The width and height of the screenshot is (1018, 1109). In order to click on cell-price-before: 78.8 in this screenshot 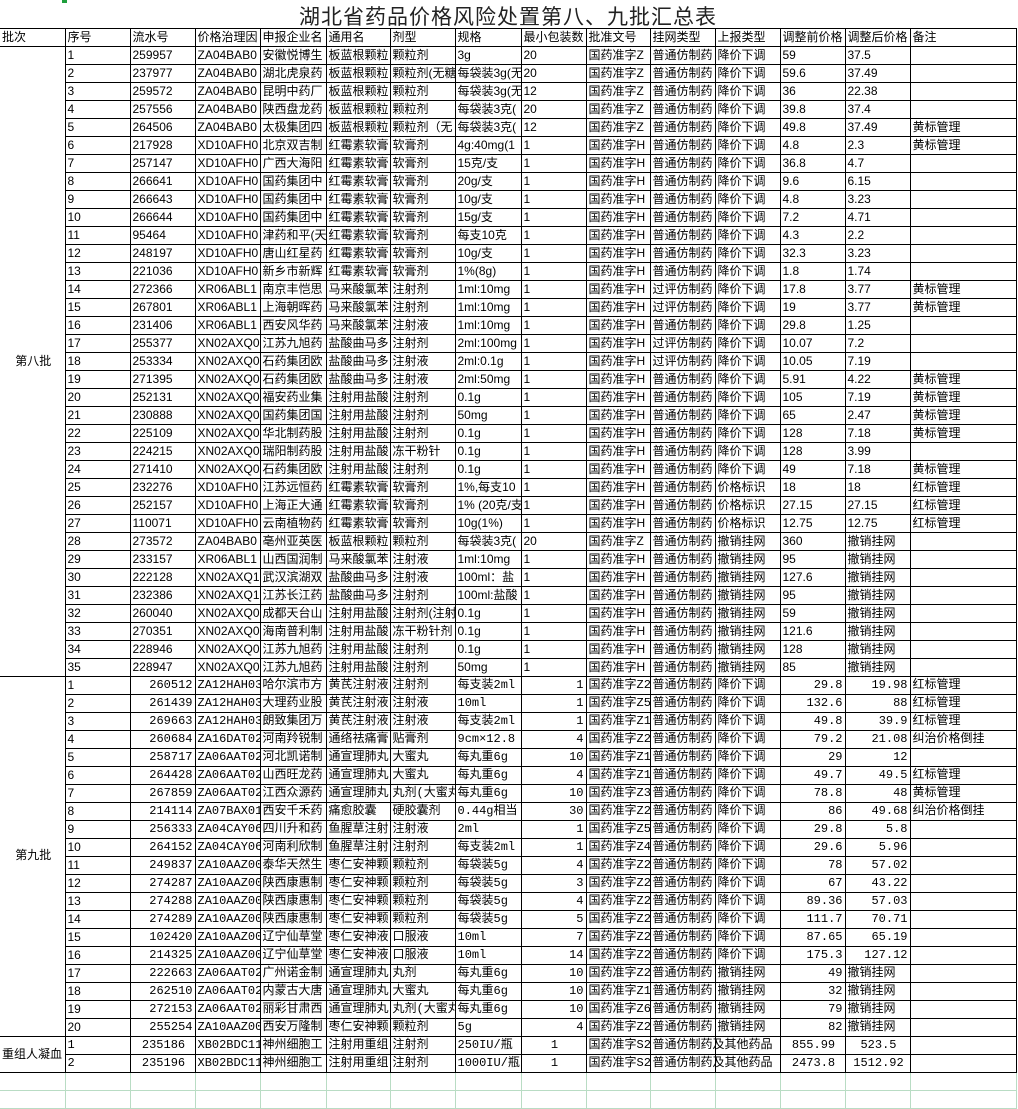, I will do `click(812, 793)`.